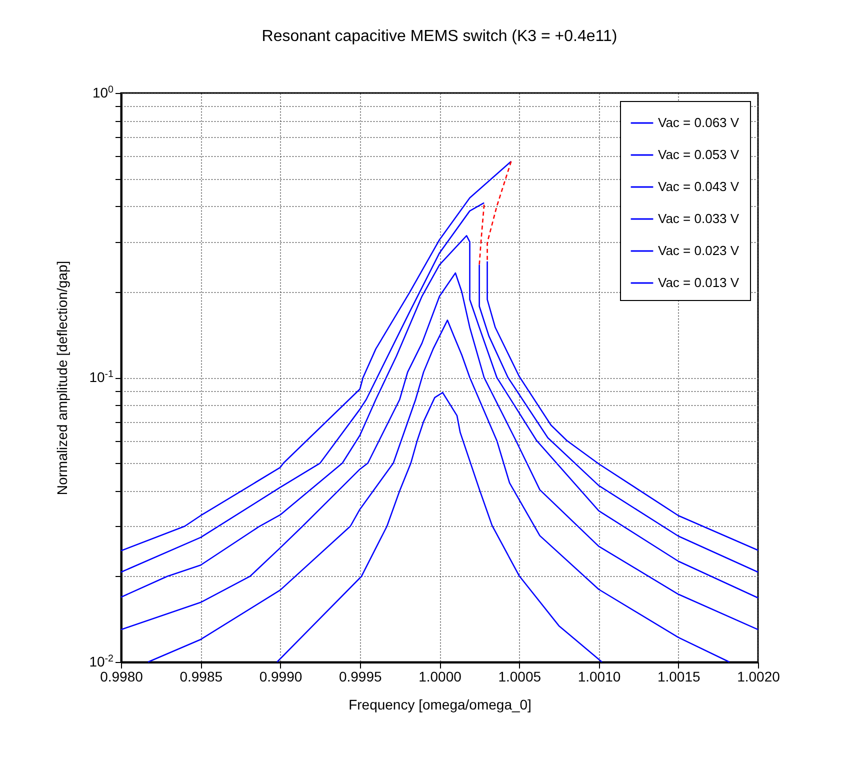 This screenshot has width=844, height=758. Describe the element at coordinates (122, 676) in the screenshot. I see `x-tick-label: 0.9980` at that location.